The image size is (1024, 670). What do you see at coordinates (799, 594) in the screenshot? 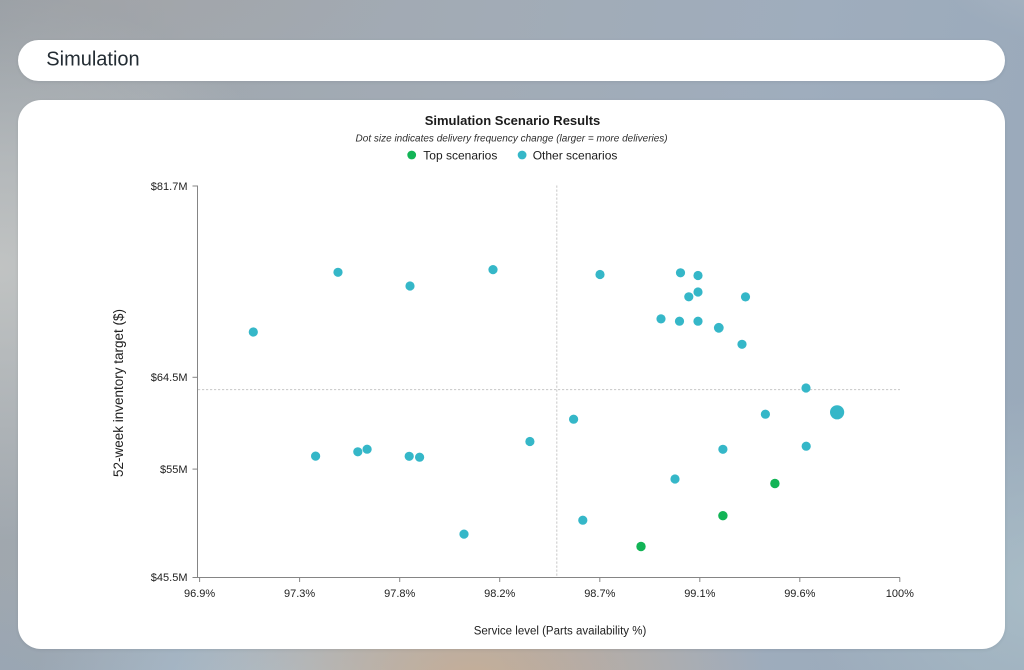
I see `svg-text: 99.6%` at bounding box center [799, 594].